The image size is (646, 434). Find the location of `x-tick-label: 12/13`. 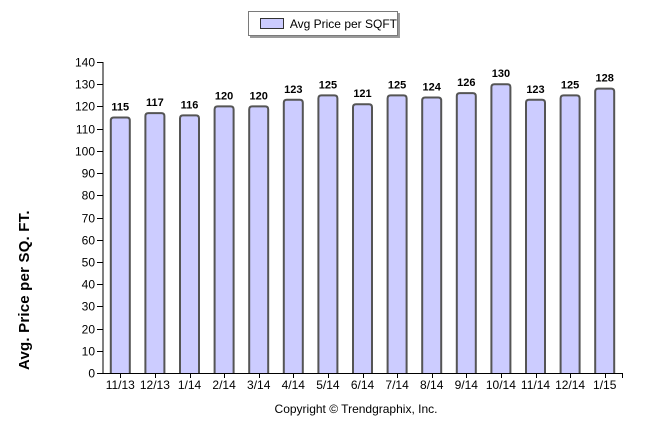

x-tick-label: 12/13 is located at coordinates (155, 385).